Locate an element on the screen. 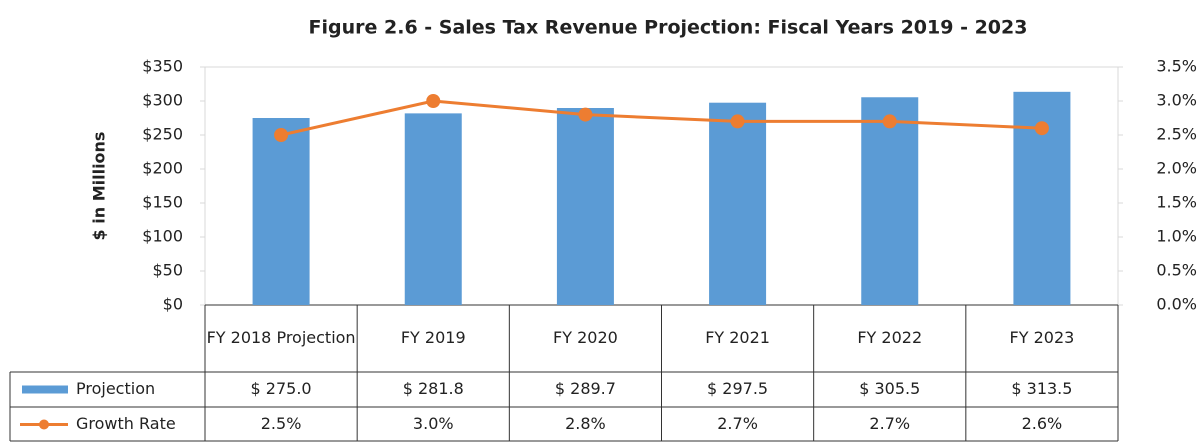  x-tick-label-box: FY 2018 Projection is located at coordinates (281, 338).